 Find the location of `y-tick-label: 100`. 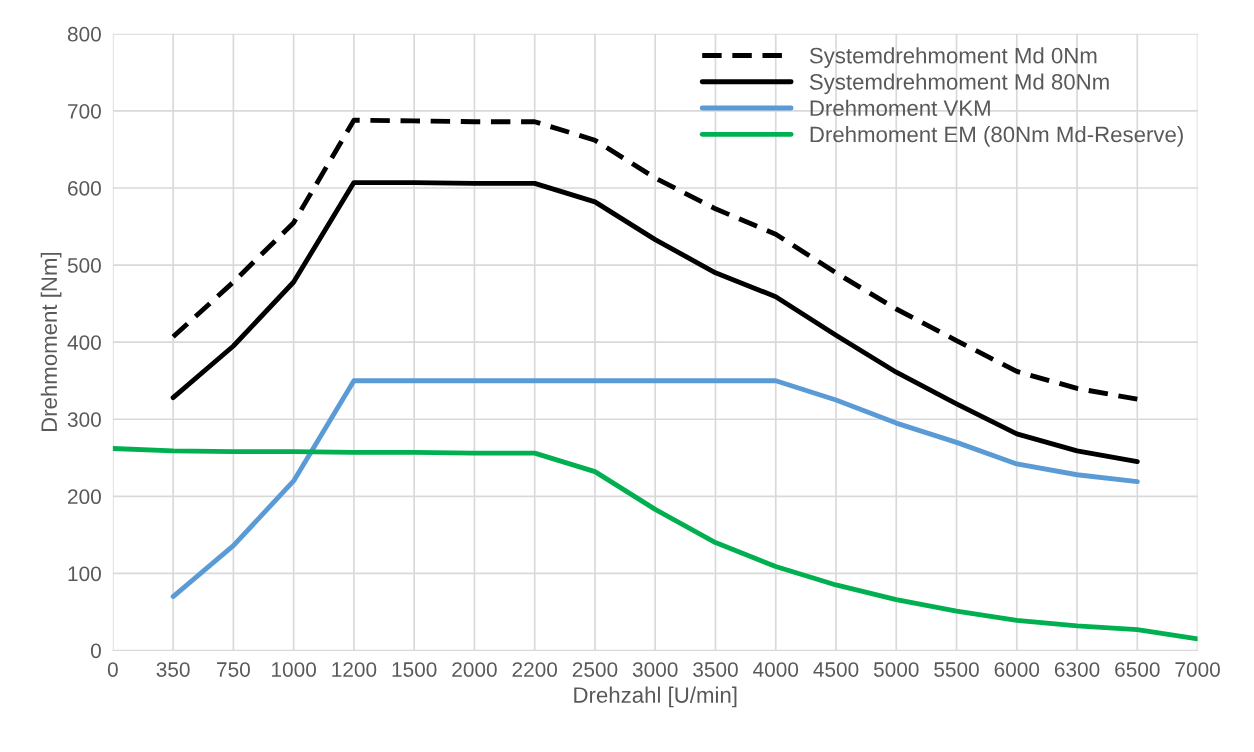

y-tick-label: 100 is located at coordinates (84, 574).